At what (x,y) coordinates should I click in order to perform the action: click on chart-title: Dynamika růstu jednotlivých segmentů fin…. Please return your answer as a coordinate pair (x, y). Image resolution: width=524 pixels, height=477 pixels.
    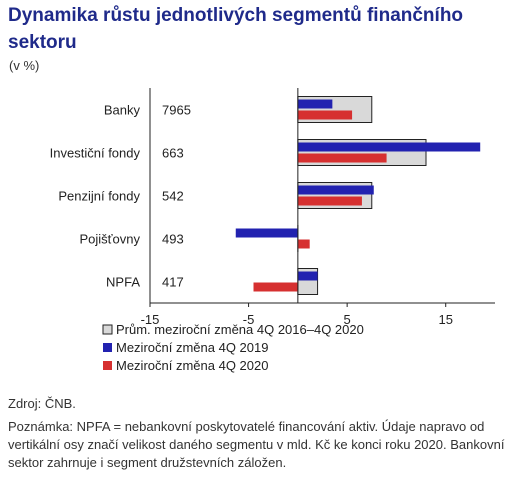
    Looking at the image, I should click on (236, 29).